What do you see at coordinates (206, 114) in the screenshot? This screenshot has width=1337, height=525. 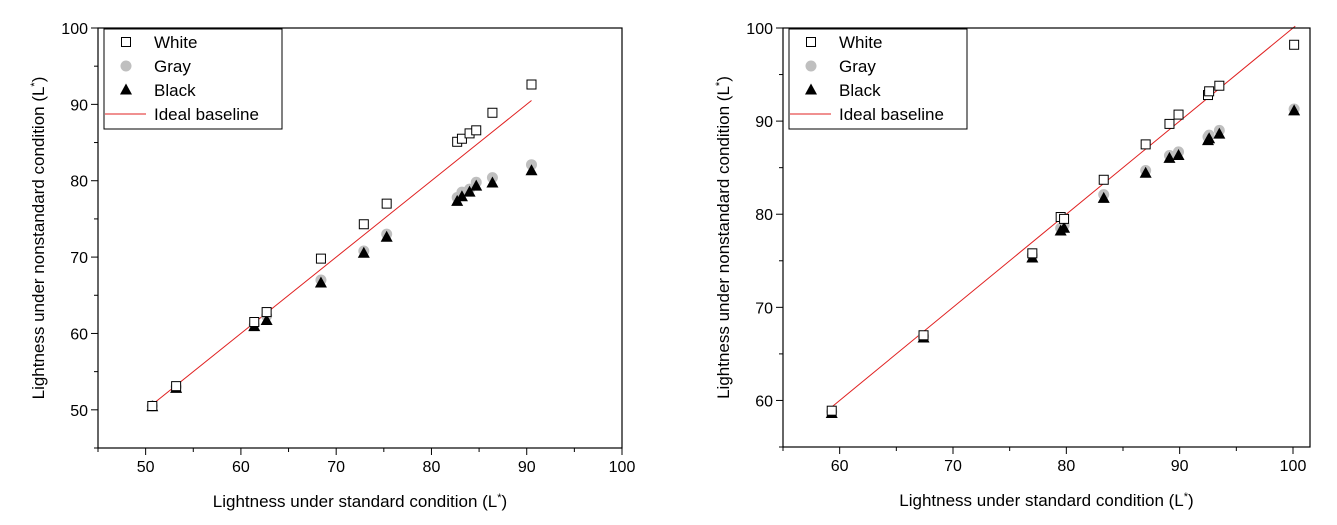 I see `left-legend-label-baseline: Ideal baseline` at bounding box center [206, 114].